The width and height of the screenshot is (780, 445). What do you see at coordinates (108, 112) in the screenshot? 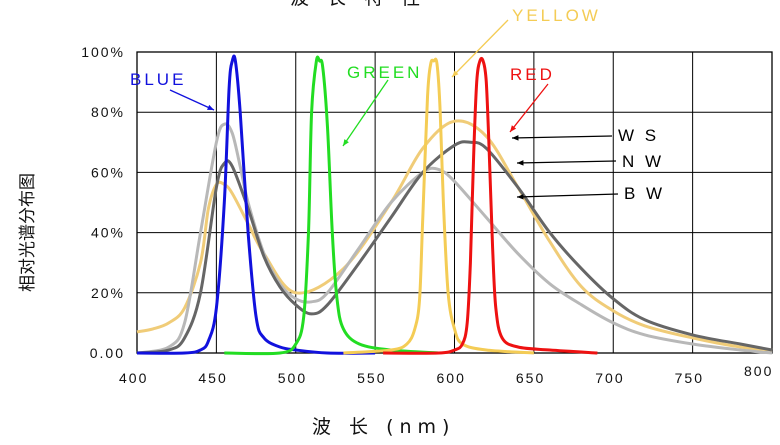
I see `y-tick-label: 80%` at bounding box center [108, 112].